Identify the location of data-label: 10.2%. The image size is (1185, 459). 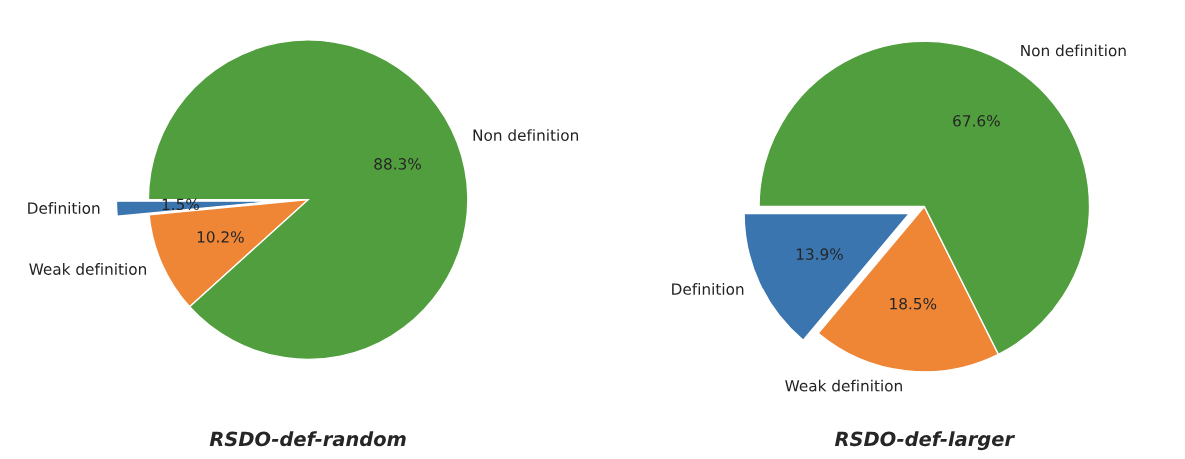
(220, 237).